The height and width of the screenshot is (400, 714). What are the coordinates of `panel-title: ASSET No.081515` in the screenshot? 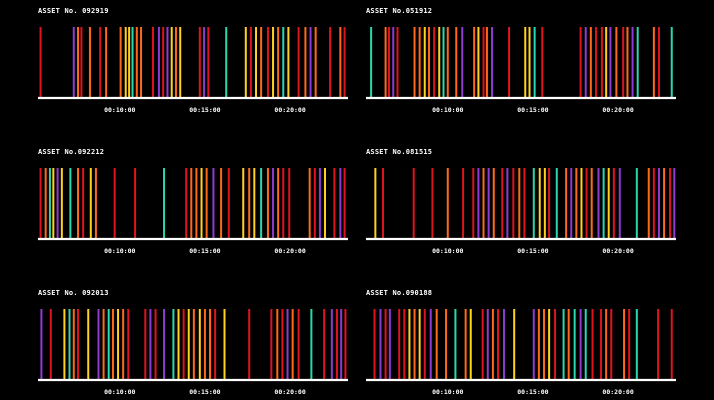 It's located at (399, 152).